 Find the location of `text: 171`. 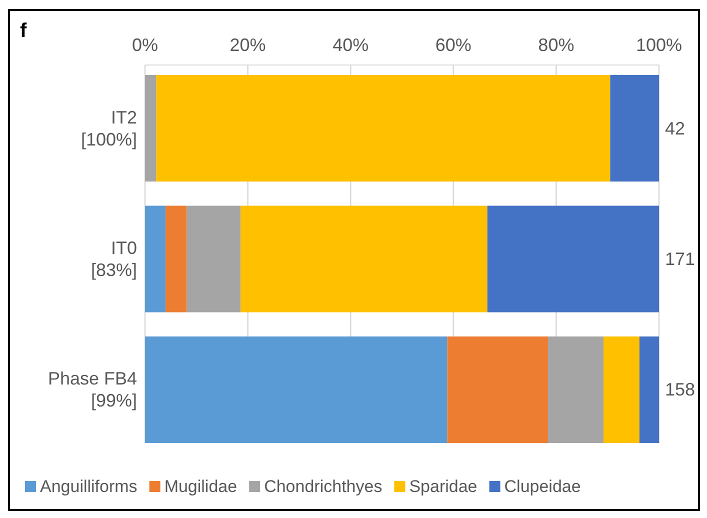

text: 171 is located at coordinates (680, 259).